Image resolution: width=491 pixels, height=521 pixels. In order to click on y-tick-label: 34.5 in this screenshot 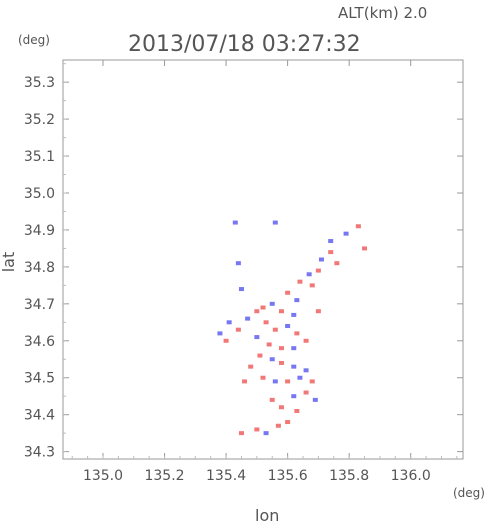, I will do `click(39, 379)`.